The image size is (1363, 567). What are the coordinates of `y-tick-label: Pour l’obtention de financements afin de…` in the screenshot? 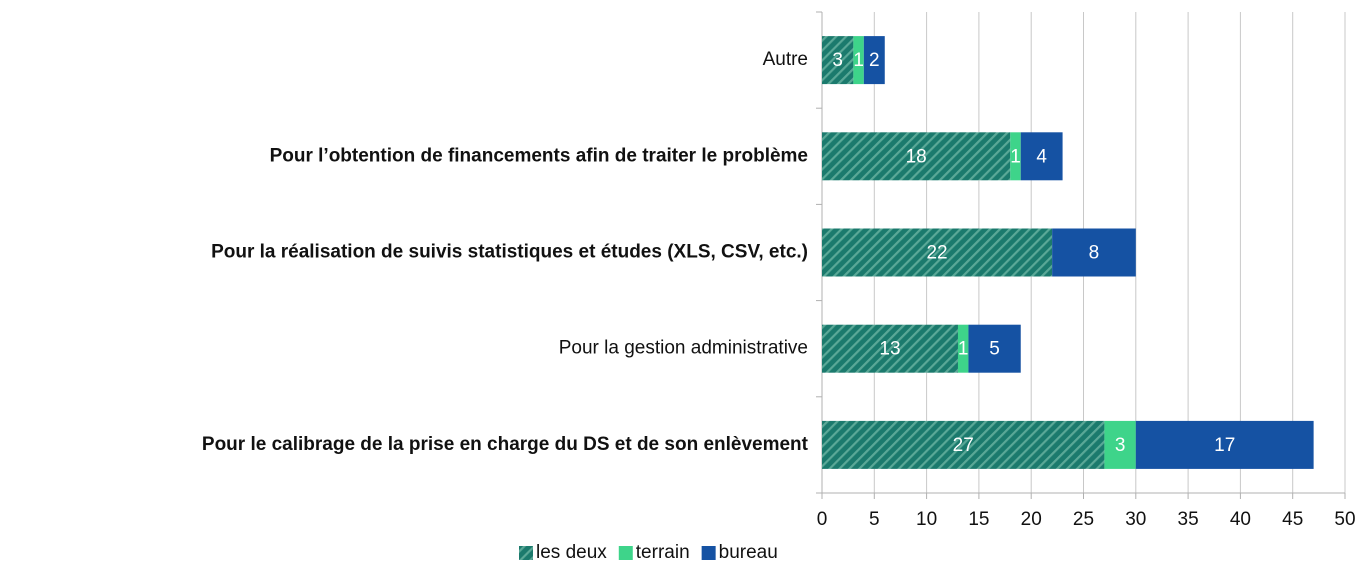 It's located at (539, 155).